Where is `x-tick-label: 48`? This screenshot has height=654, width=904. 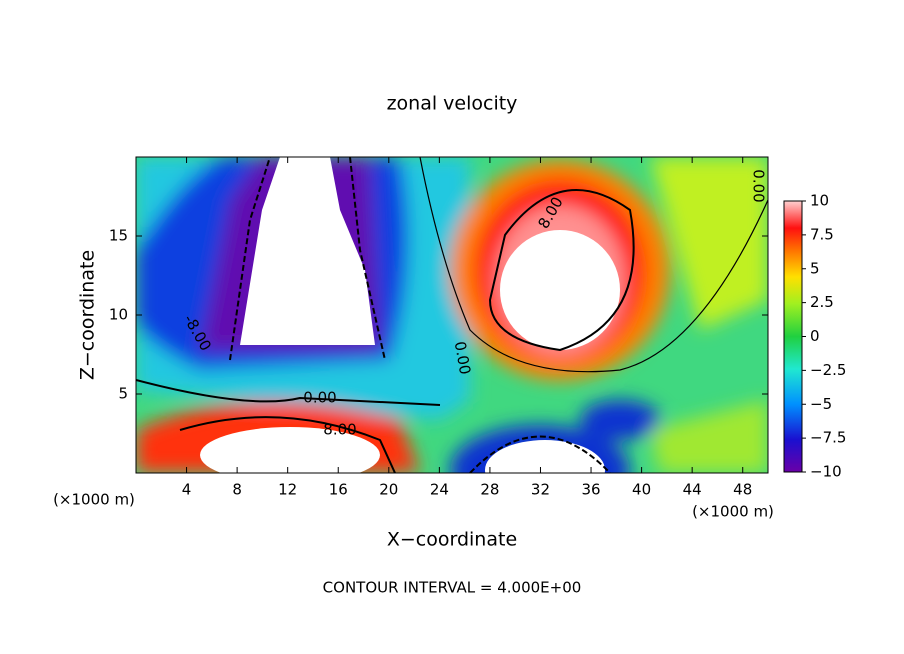 x-tick-label: 48 is located at coordinates (742, 490).